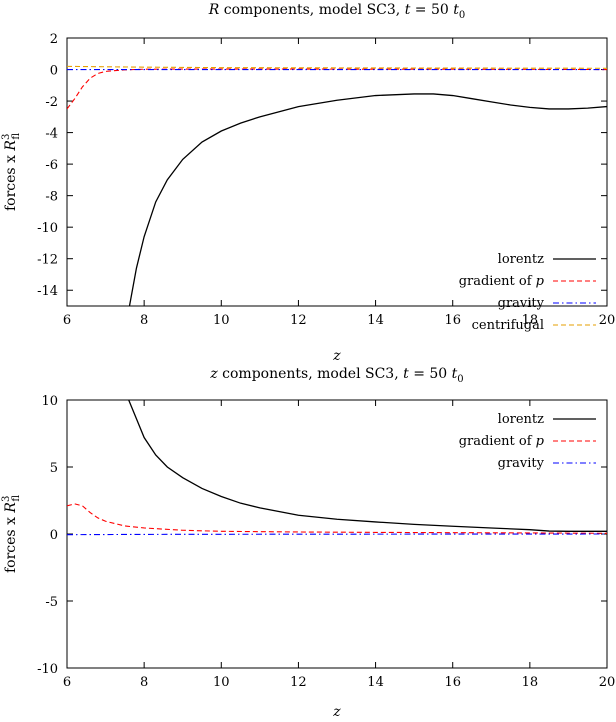 The height and width of the screenshot is (722, 616). What do you see at coordinates (337, 534) in the screenshot?
I see `series-line-gravity` at bounding box center [337, 534].